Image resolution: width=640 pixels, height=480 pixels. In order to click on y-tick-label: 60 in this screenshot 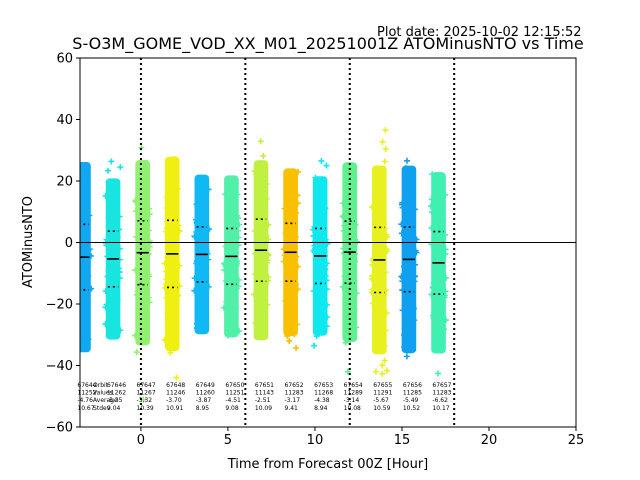, I will do `click(64, 59)`.